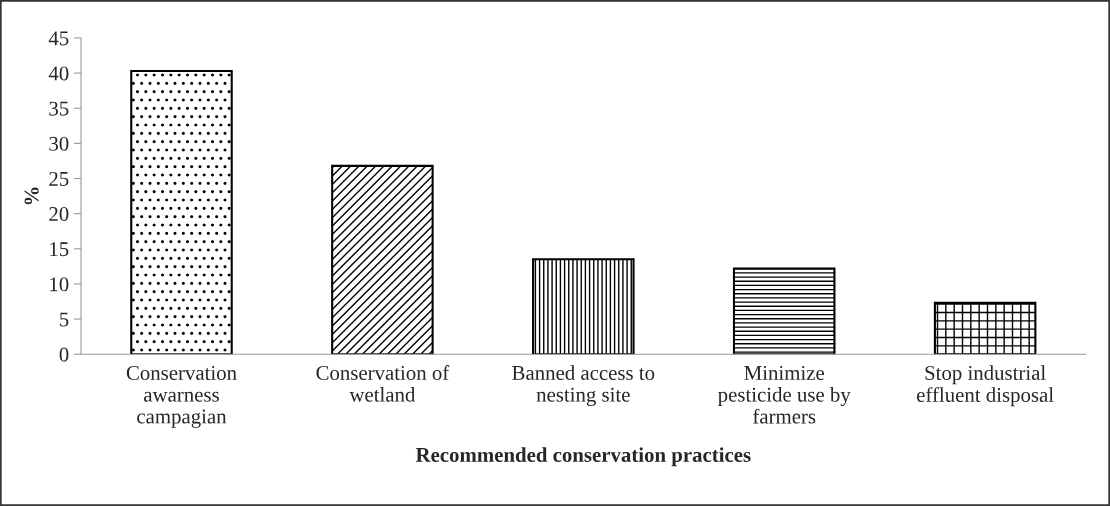  Describe the element at coordinates (59, 143) in the screenshot. I see `y-tick-label: 30` at that location.